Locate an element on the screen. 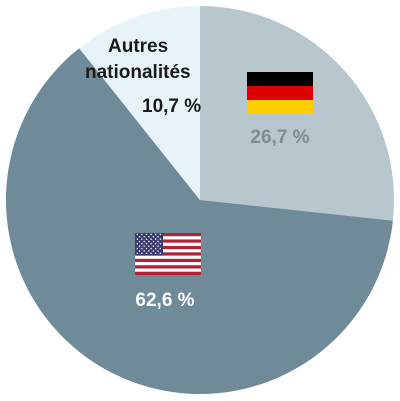 The height and width of the screenshot is (401, 400). germany-flag-icon is located at coordinates (280, 93).